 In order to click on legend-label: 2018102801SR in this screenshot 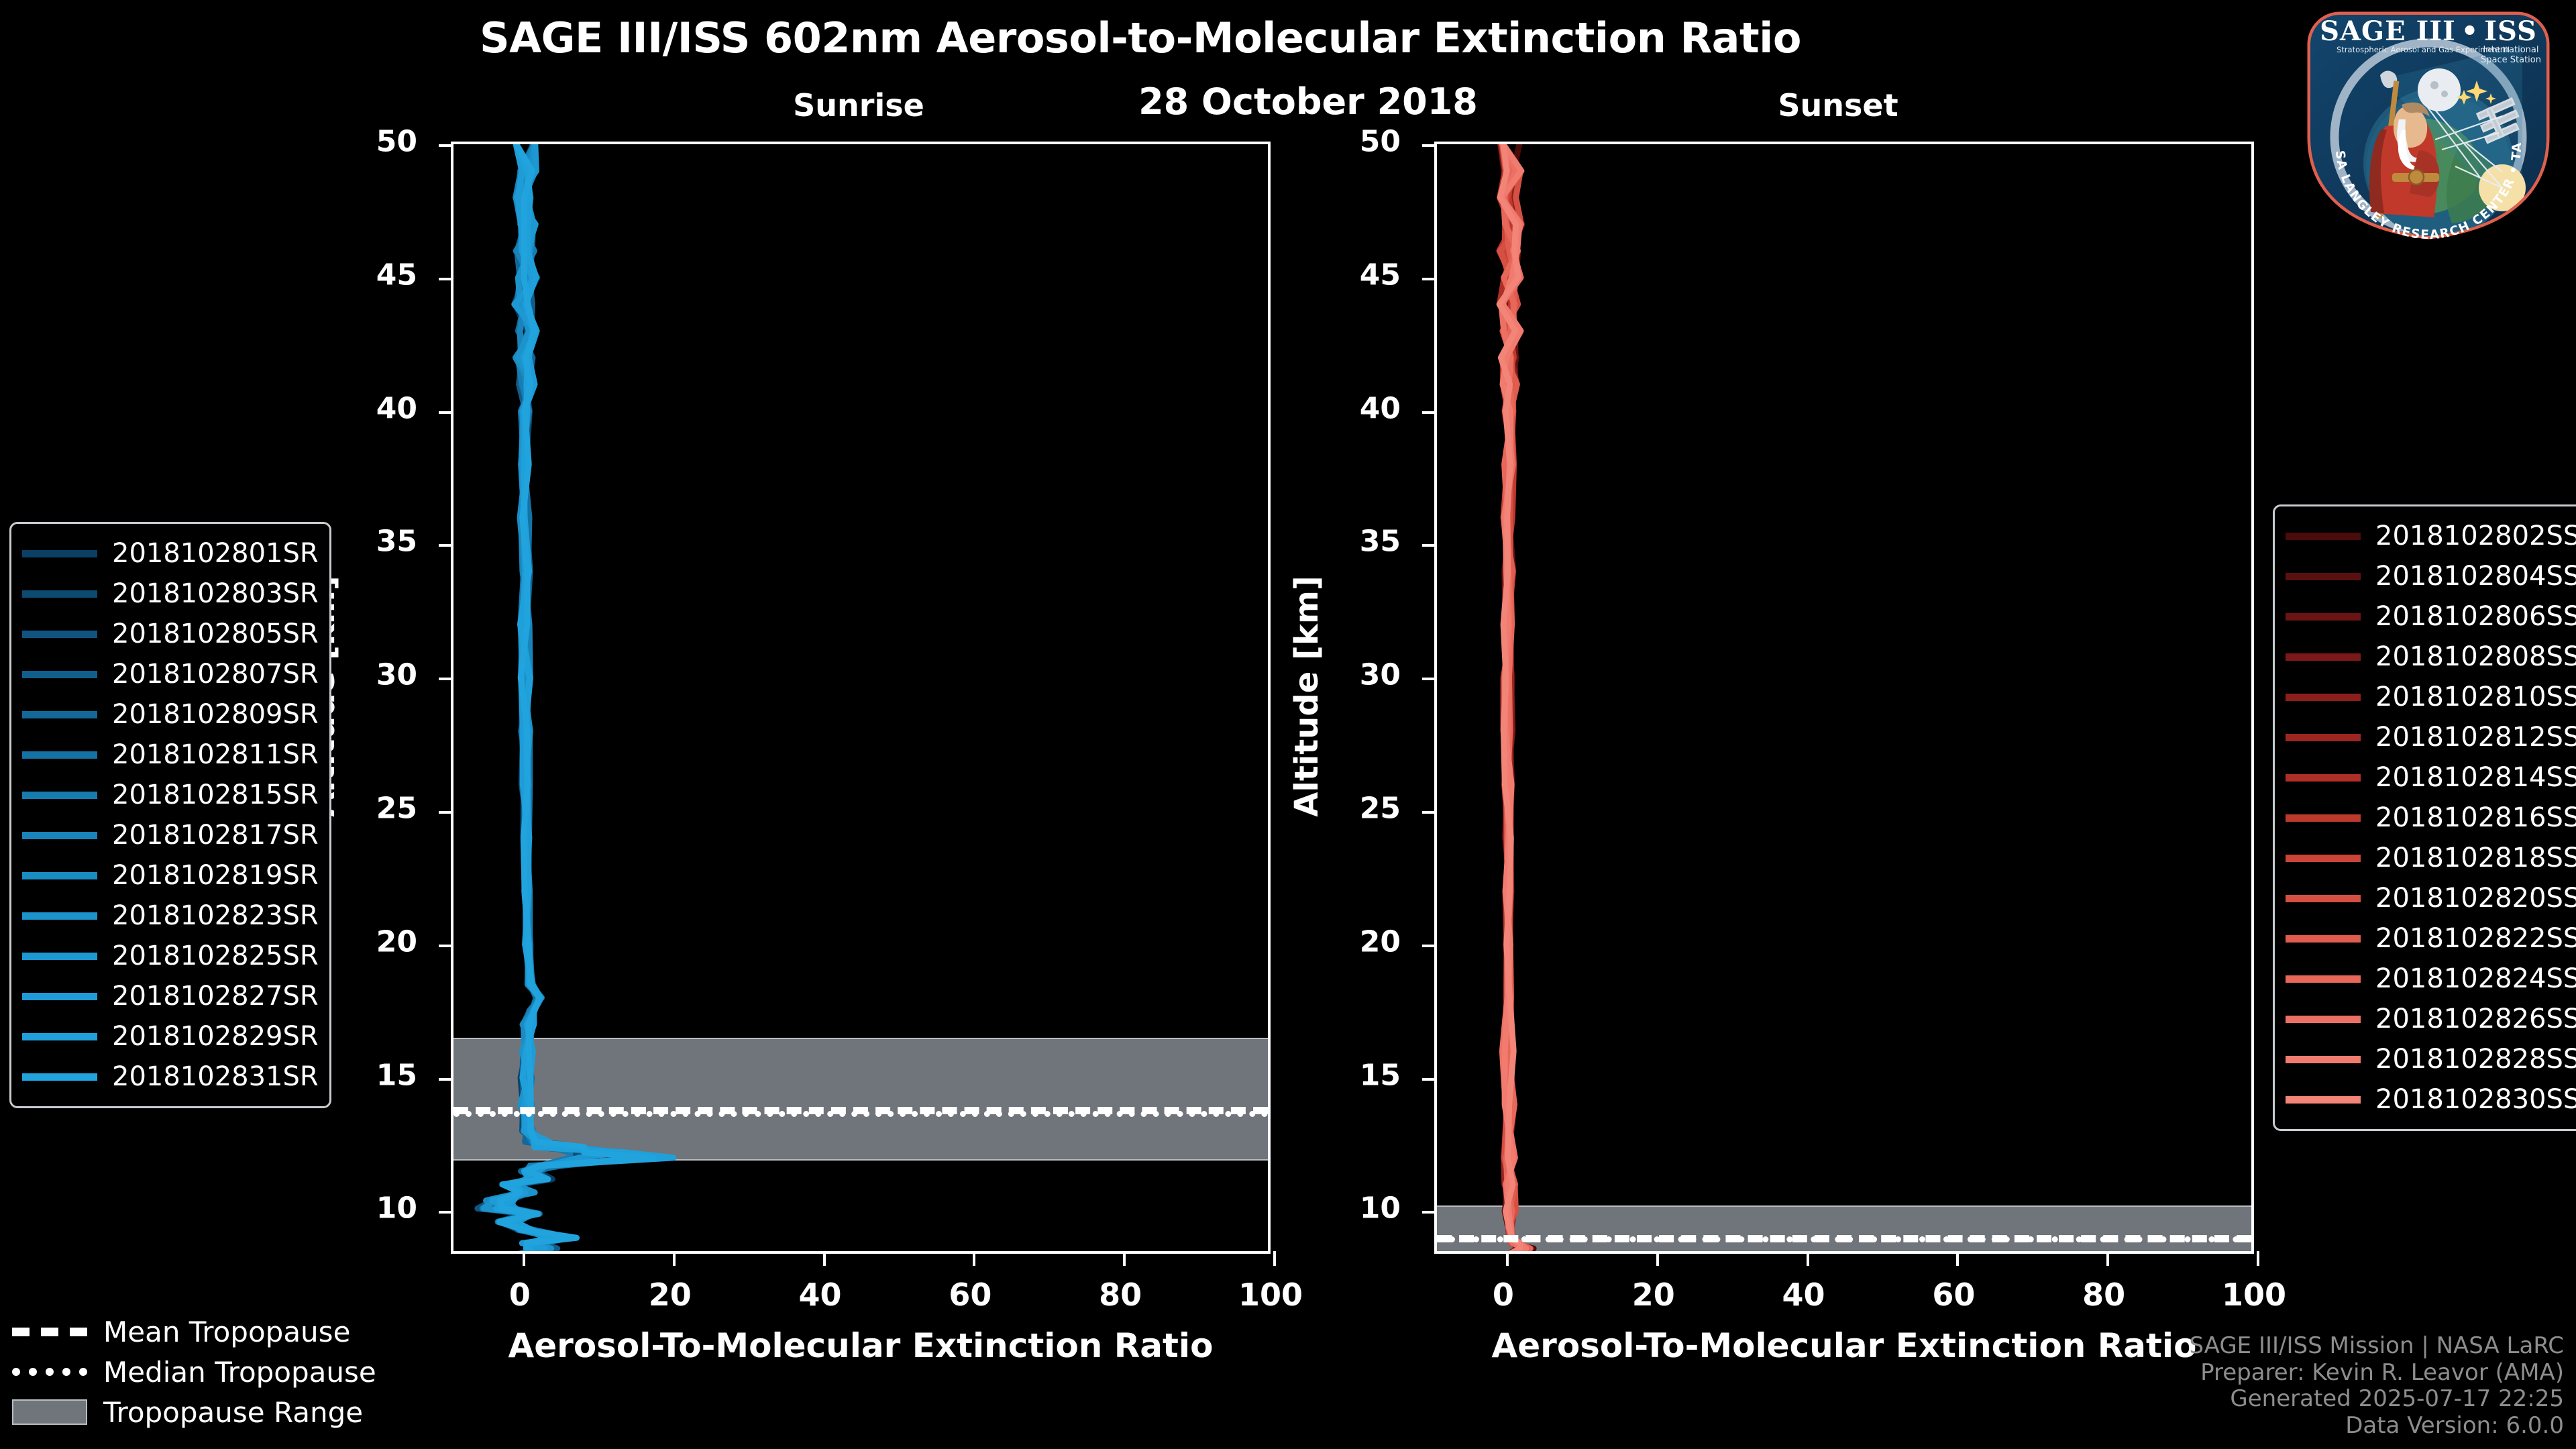, I will do `click(215, 553)`.